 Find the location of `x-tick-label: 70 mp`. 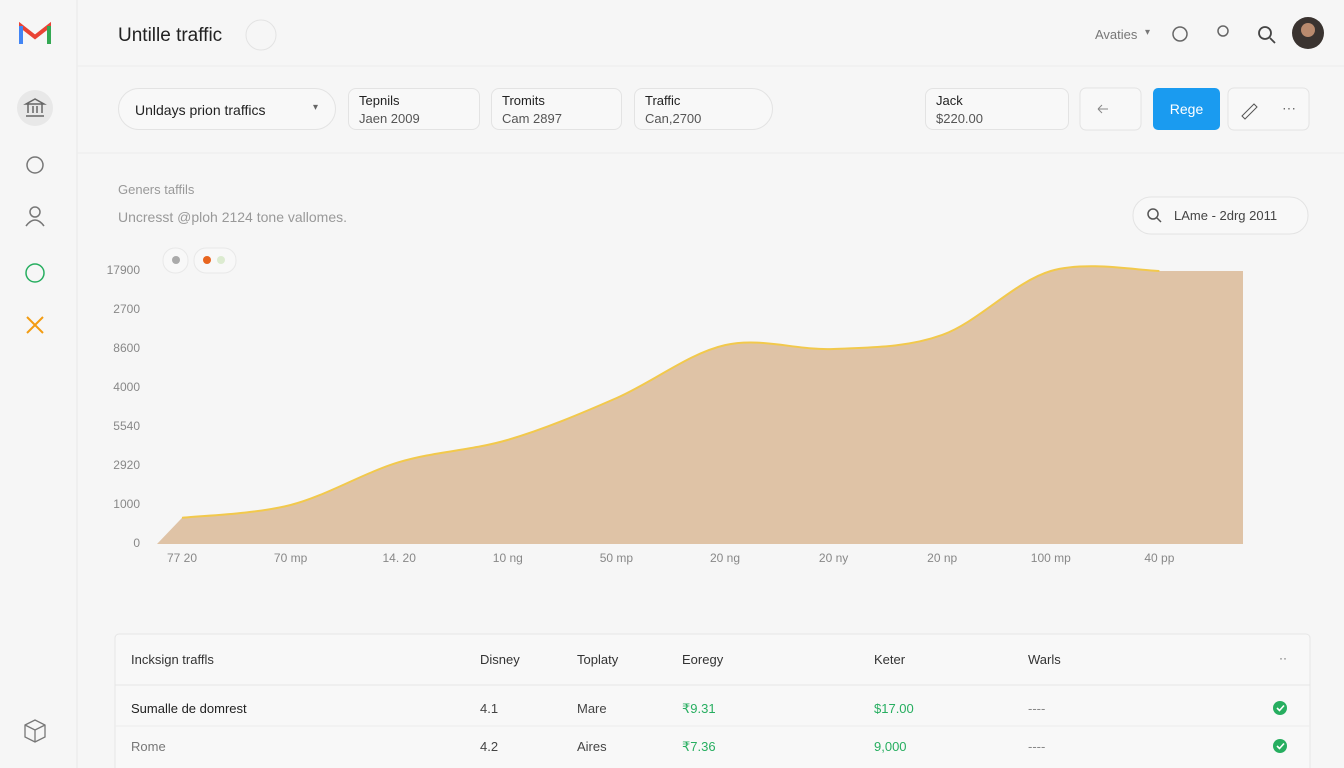

x-tick-label: 70 mp is located at coordinates (291, 558).